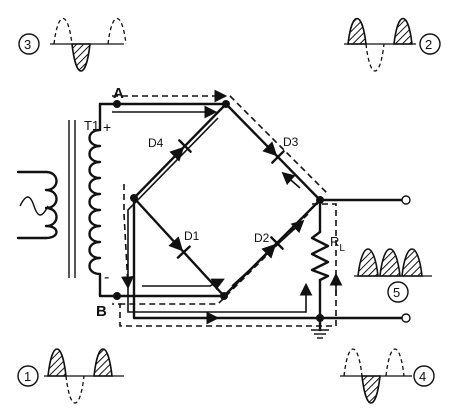 This screenshot has height=420, width=452. I want to click on sine-wave-symbol, so click(34, 206).